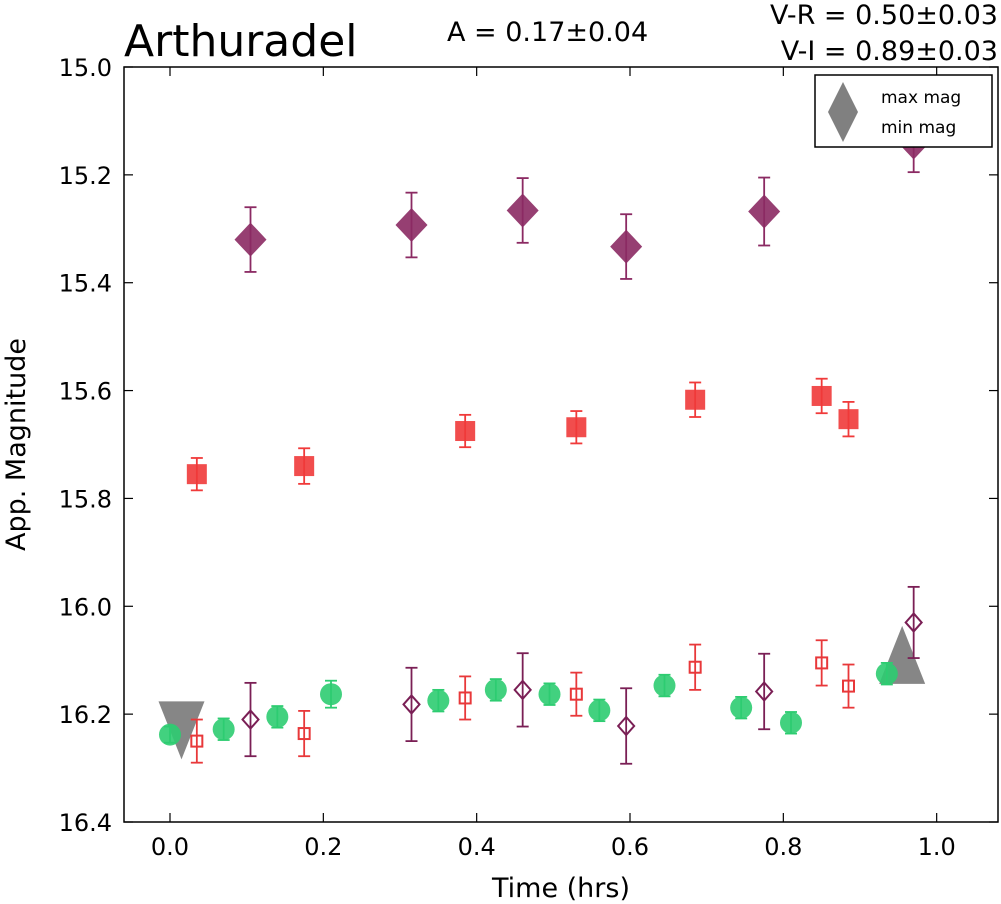  Describe the element at coordinates (884, 15) in the screenshot. I see `v-r-color-annotation: V-R = 0.50±0.03` at that location.